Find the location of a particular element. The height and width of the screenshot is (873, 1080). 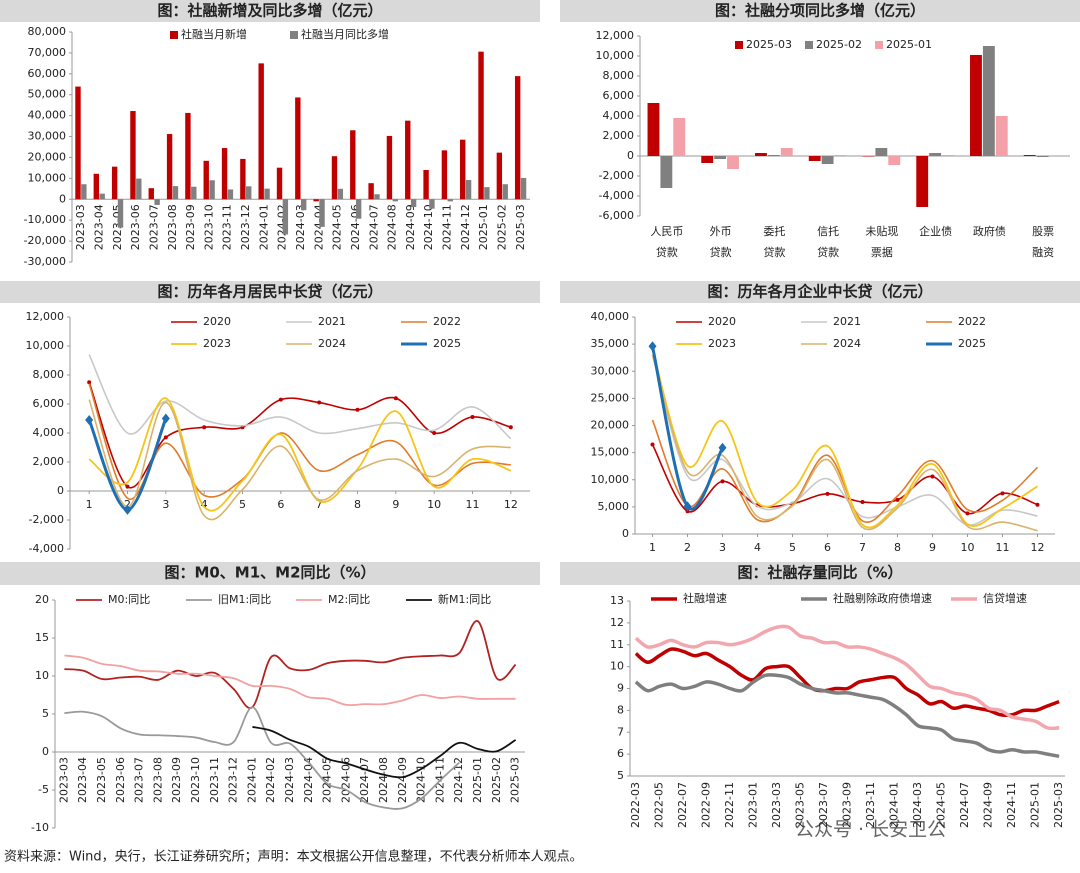

y-tick-label: 20,000 is located at coordinates (47, 156).